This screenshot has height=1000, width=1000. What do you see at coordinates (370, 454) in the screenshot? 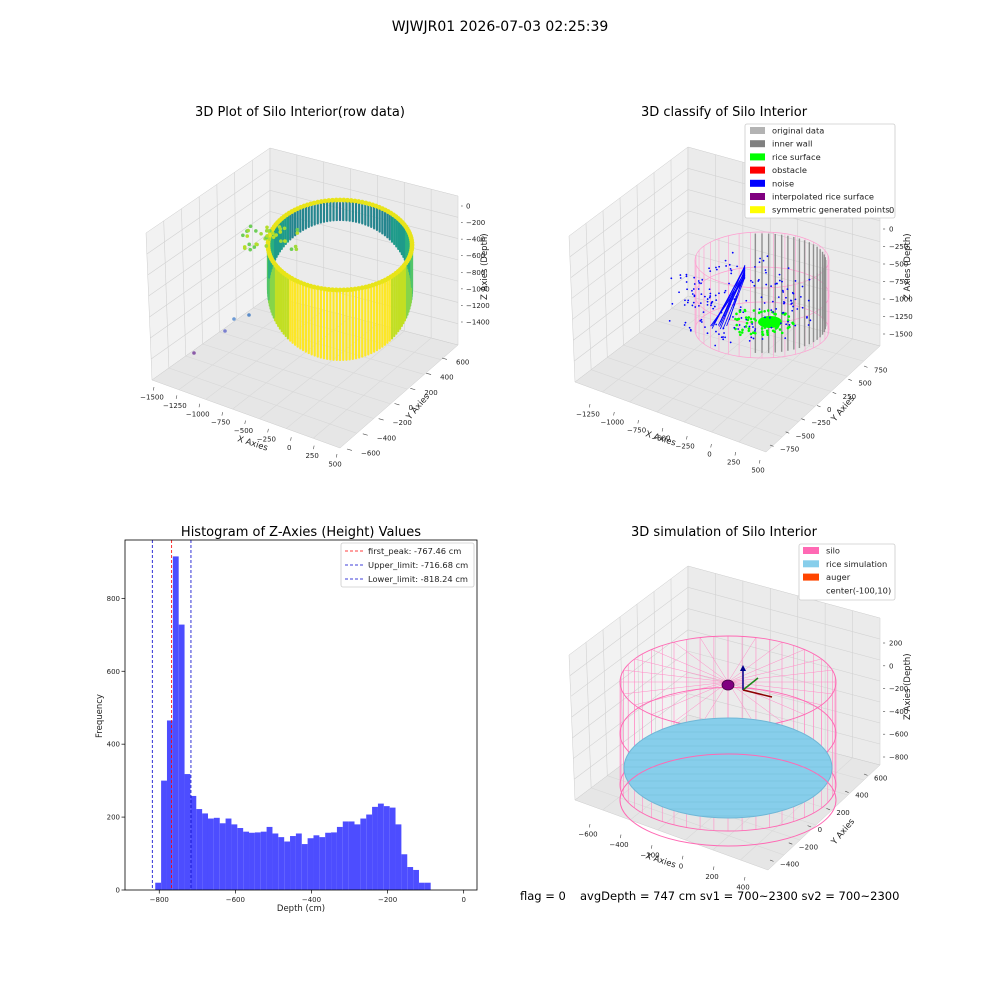
I see `y-tick-label: −600` at bounding box center [370, 454].